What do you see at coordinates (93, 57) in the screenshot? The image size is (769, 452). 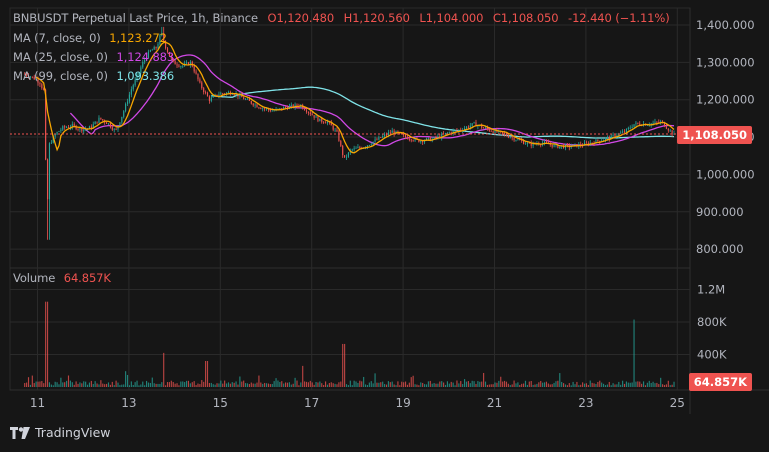 I see `ma25-legend: MA (25, close, 0) 1,124.883` at bounding box center [93, 57].